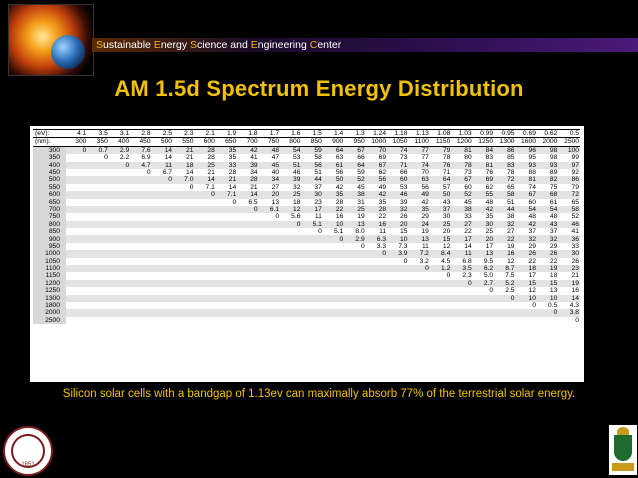  Describe the element at coordinates (306, 232) in the screenshot. I see `table-row: 850 0 5.1 8.0 11 15 19 20 22 25 27 37 37 41` at that location.